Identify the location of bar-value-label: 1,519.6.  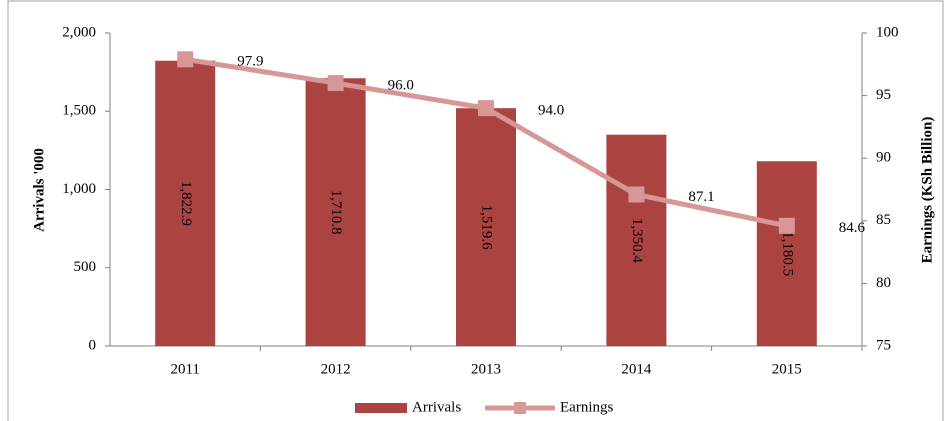
(487, 228).